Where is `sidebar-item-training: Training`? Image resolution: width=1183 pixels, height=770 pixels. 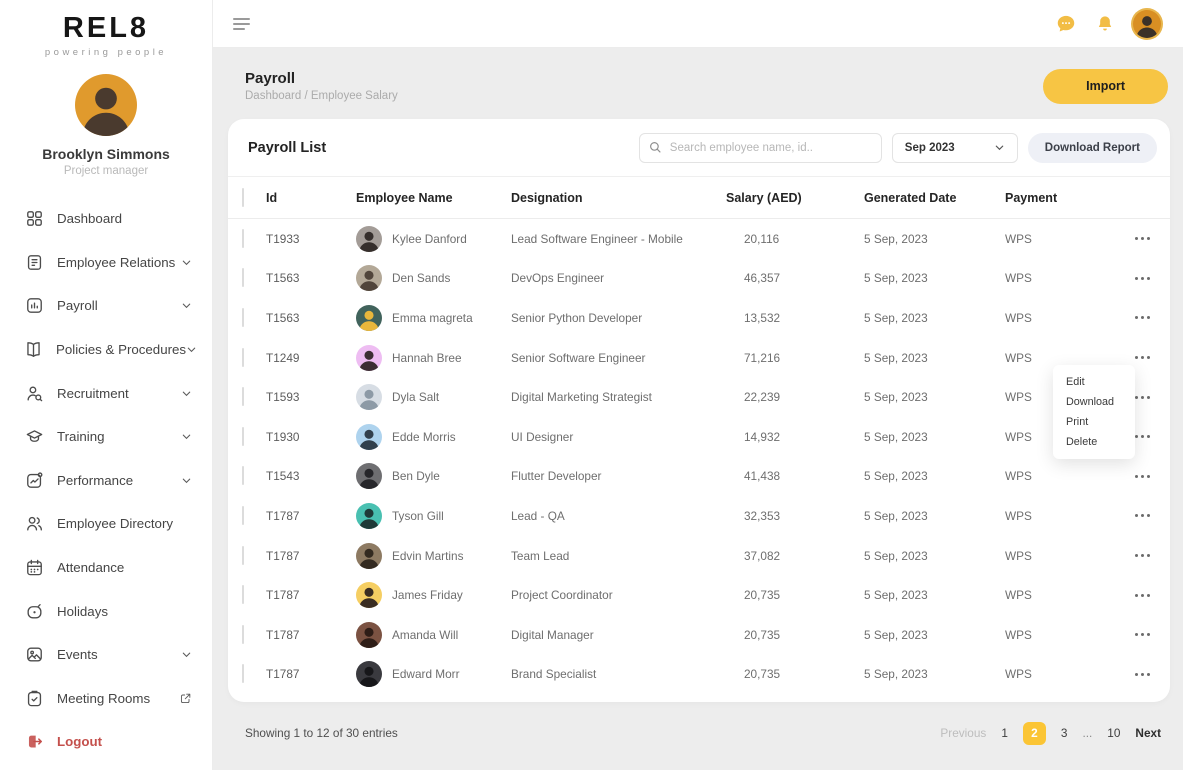
sidebar-item-training: Training is located at coordinates (106, 437).